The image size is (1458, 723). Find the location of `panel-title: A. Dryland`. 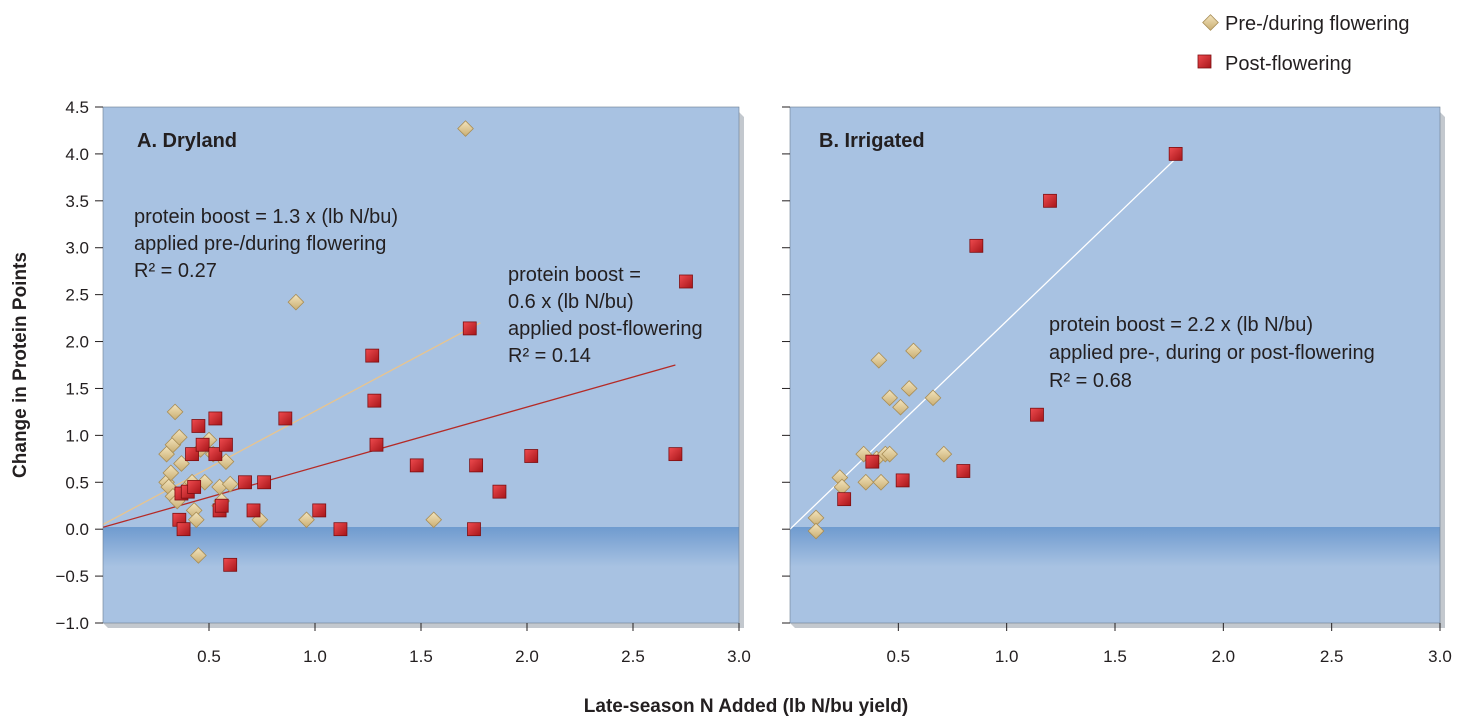

panel-title: A. Dryland is located at coordinates (187, 141).